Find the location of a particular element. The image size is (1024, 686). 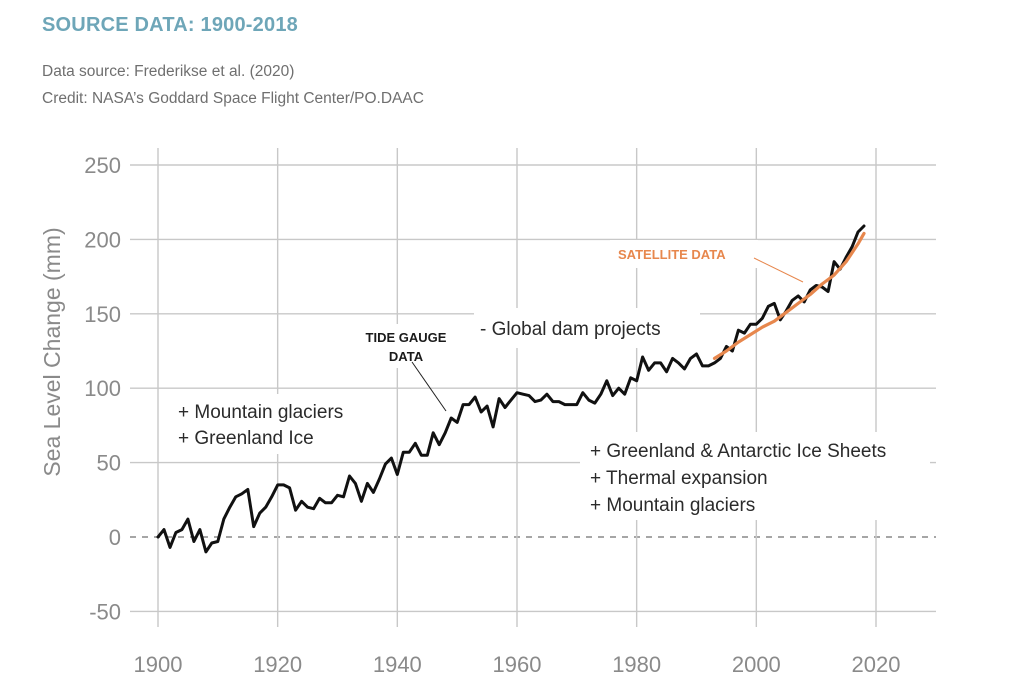

x-tick-label: 2020 is located at coordinates (876, 664).